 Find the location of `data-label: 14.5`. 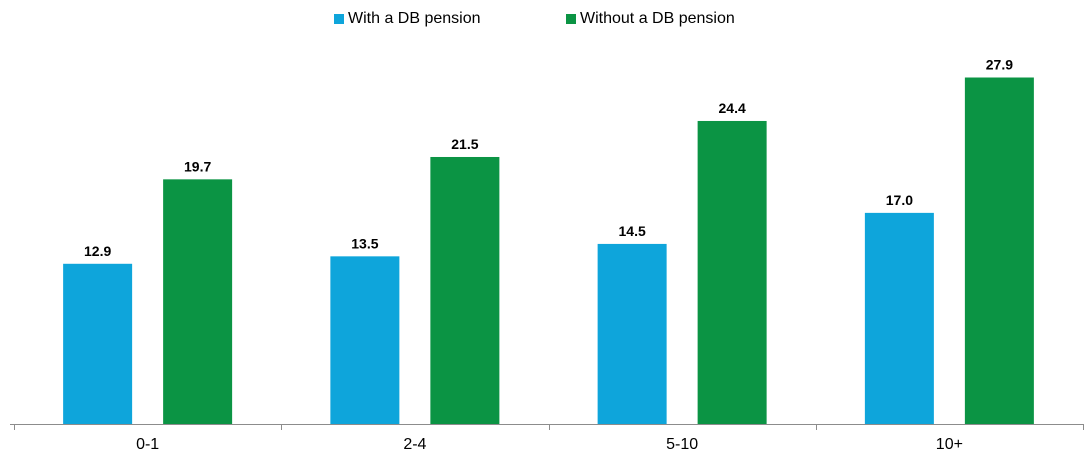

data-label: 14.5 is located at coordinates (632, 231).